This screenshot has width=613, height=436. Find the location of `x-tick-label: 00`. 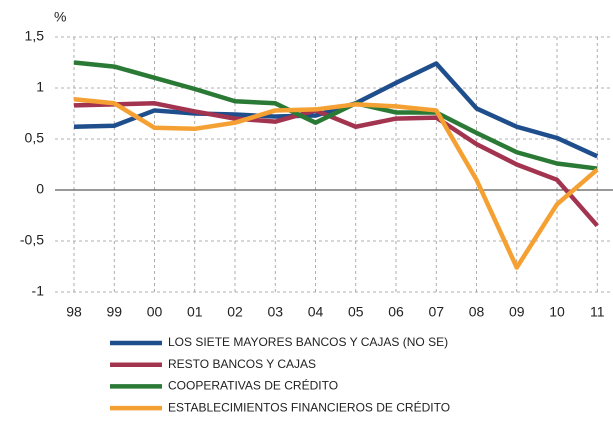

x-tick-label: 00 is located at coordinates (155, 312).